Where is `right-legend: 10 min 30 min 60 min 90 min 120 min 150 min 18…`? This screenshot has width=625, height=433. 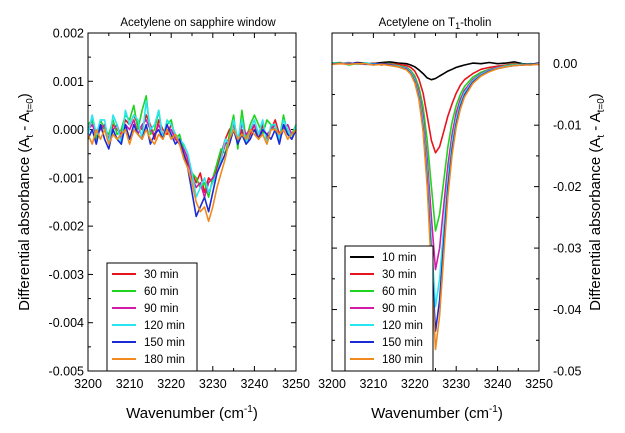 right-legend: 10 min 30 min 60 min 90 min 120 min 150 min 18… is located at coordinates (389, 308).